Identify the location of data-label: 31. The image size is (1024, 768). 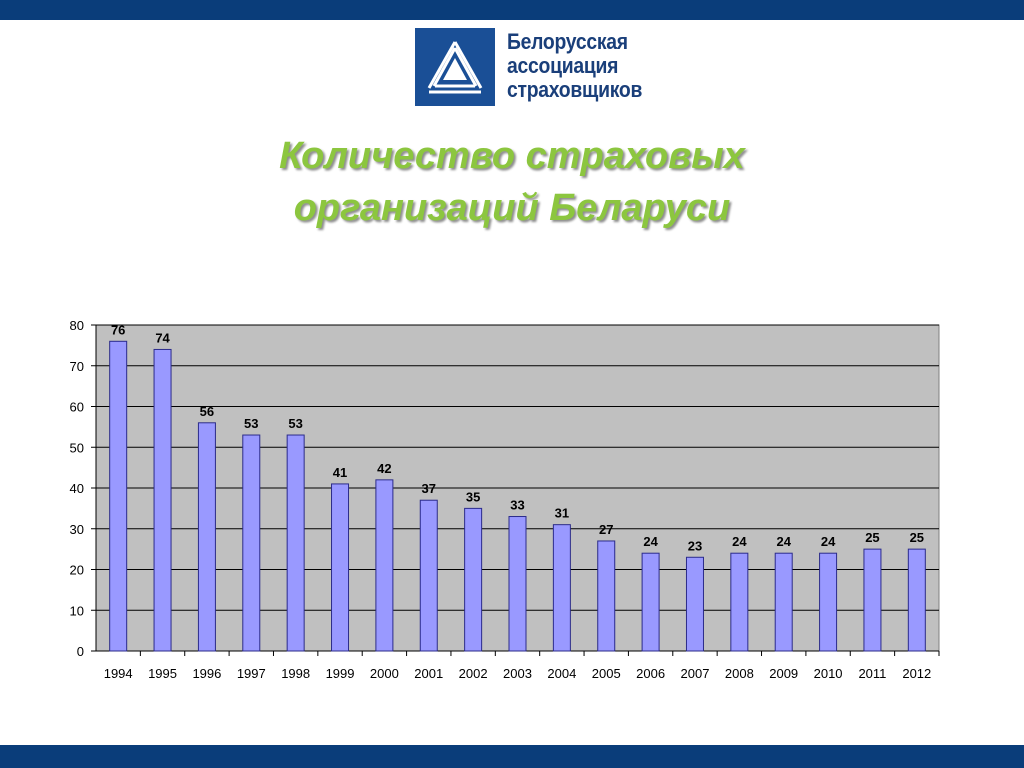
(562, 513).